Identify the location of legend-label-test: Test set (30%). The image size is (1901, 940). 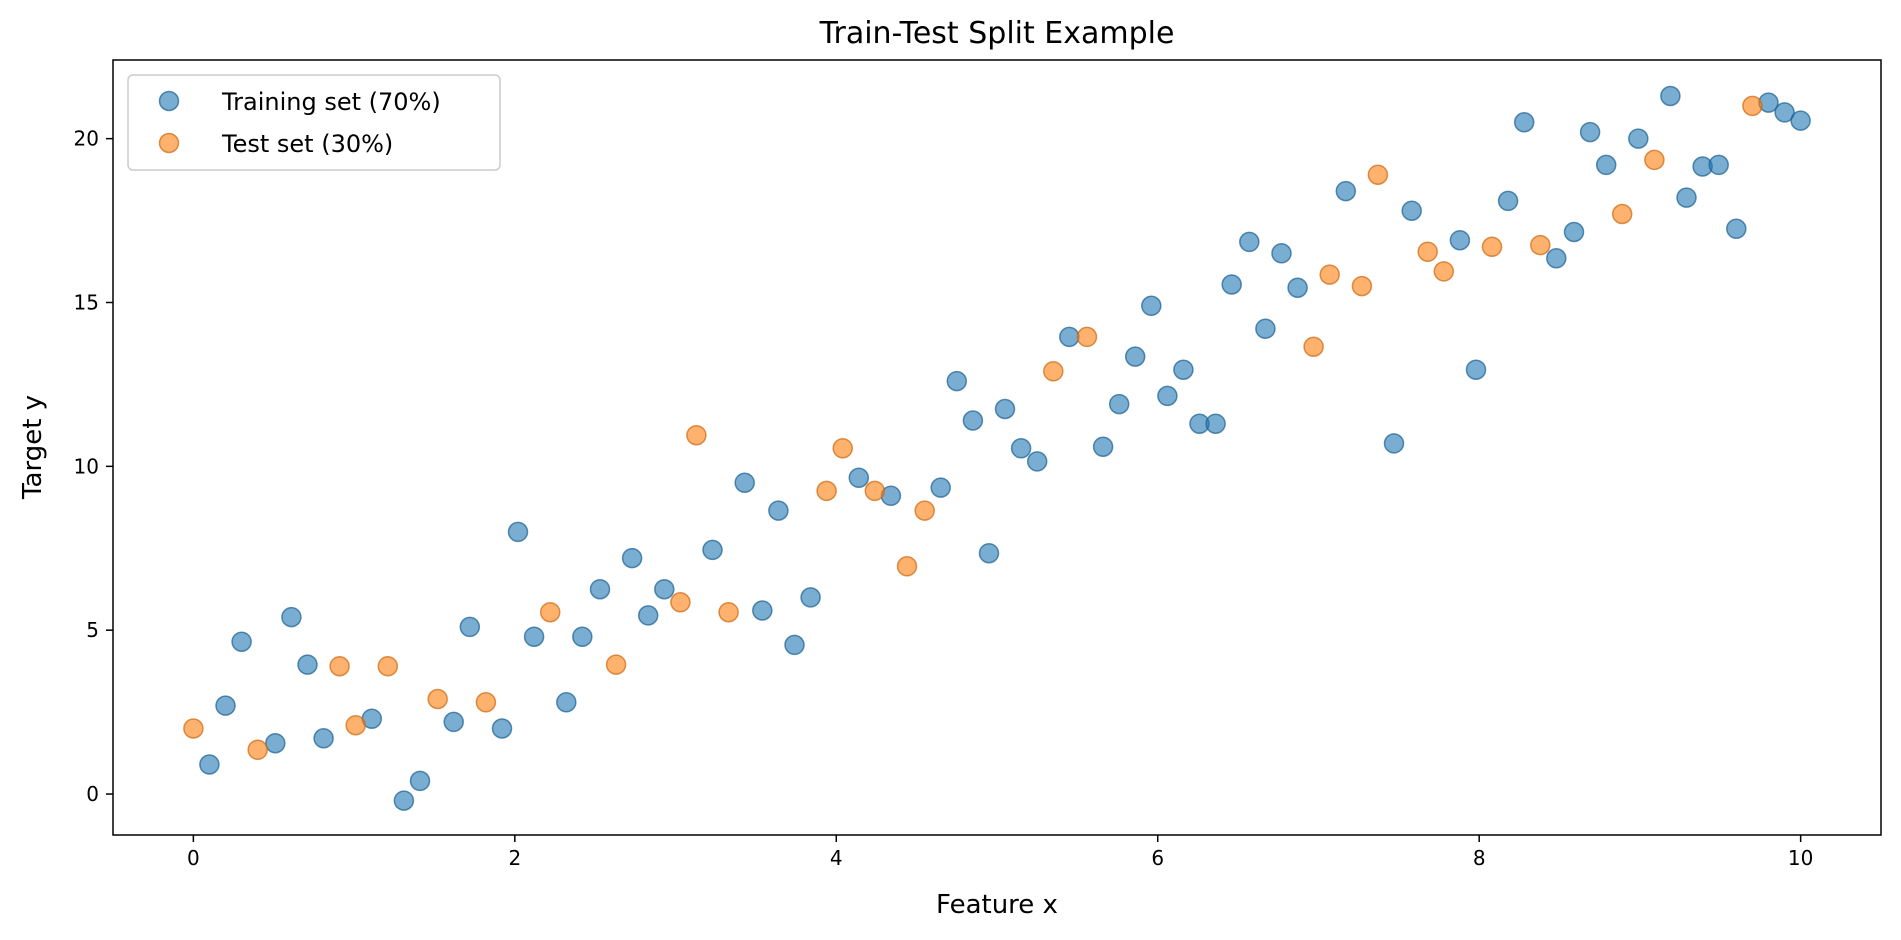
(307, 144).